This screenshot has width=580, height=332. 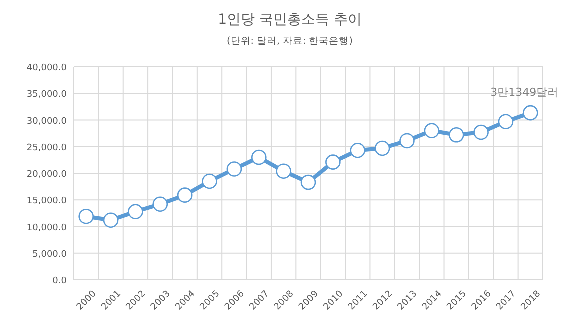 I want to click on y-tick-label: 25,000.0, so click(x=47, y=148).